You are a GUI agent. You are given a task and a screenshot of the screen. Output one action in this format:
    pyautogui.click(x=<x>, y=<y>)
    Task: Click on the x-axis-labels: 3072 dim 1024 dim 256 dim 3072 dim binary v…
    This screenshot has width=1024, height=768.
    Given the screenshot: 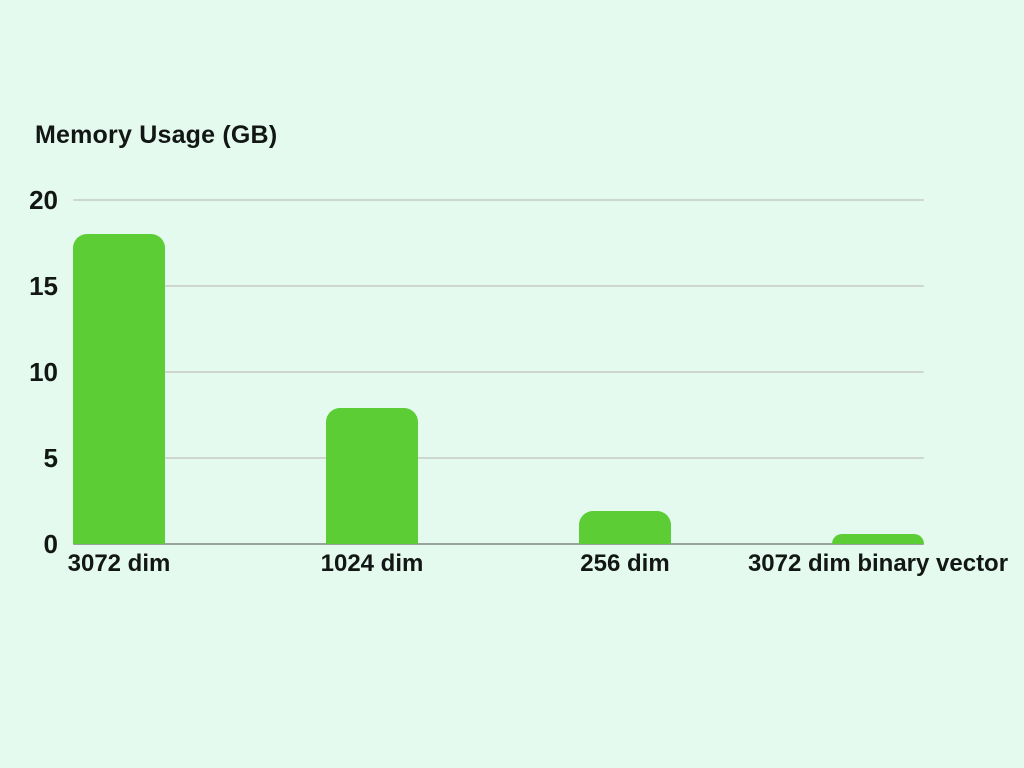 What is the action you would take?
    pyautogui.click(x=512, y=566)
    